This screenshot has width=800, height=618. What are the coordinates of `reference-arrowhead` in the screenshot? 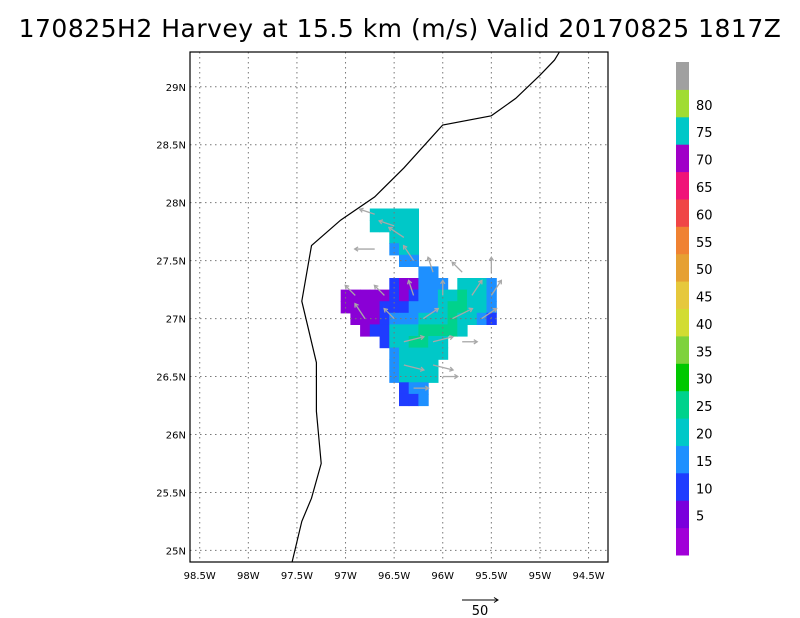 It's located at (496, 600).